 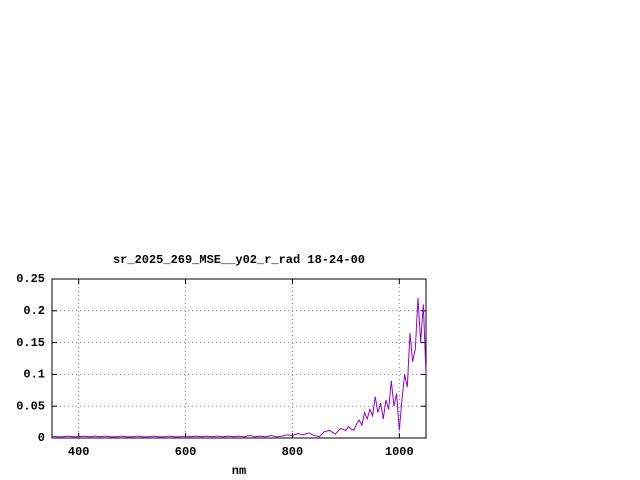 What do you see at coordinates (34, 375) in the screenshot?
I see `y-tick-label: 0.1` at bounding box center [34, 375].